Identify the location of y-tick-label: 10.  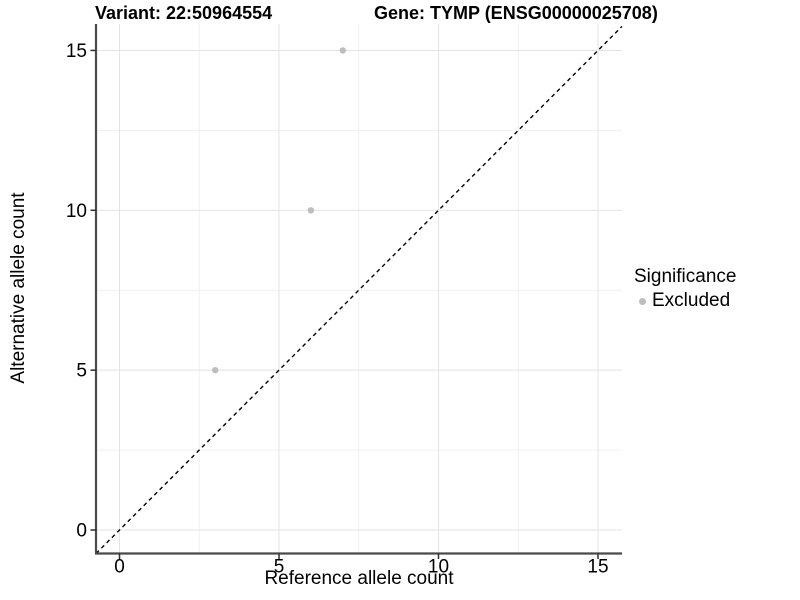
(76, 211).